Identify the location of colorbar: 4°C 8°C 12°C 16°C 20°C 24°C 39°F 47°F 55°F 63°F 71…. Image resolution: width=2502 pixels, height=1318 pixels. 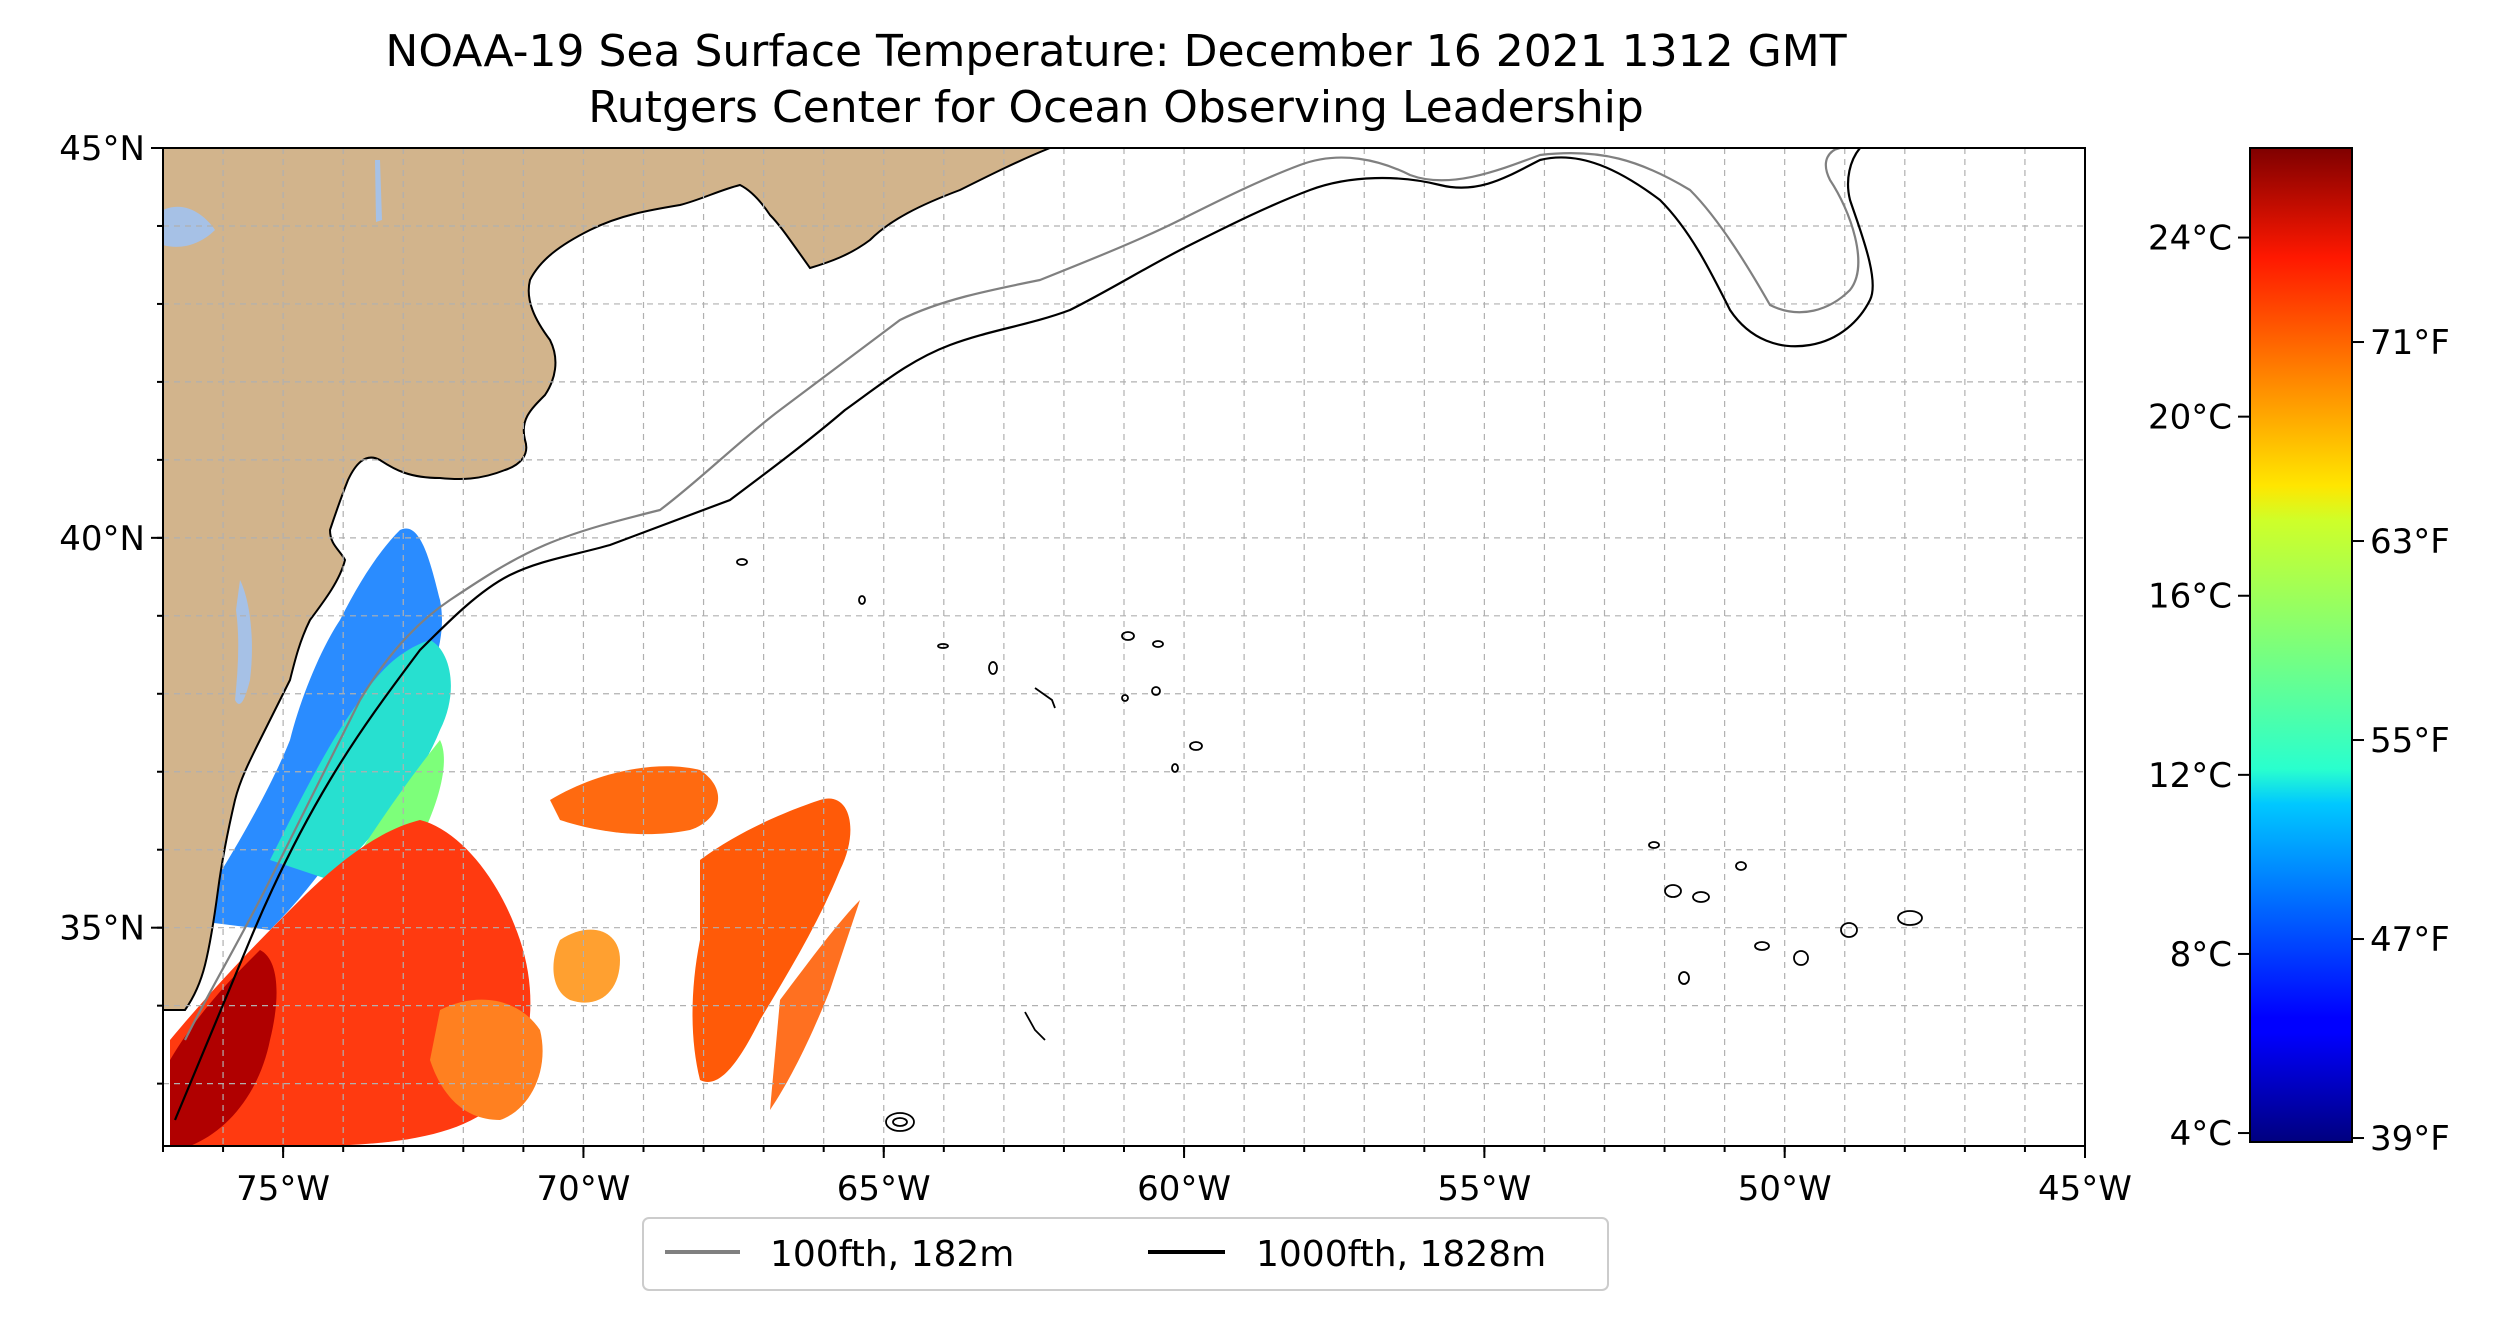
(2299, 653).